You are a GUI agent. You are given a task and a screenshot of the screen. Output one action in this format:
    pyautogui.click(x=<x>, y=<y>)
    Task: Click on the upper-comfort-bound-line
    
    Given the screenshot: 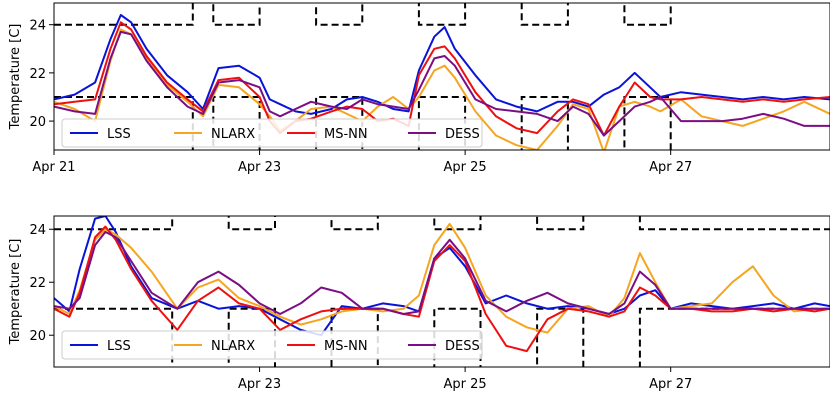 What is the action you would take?
    pyautogui.click(x=363, y=14)
    